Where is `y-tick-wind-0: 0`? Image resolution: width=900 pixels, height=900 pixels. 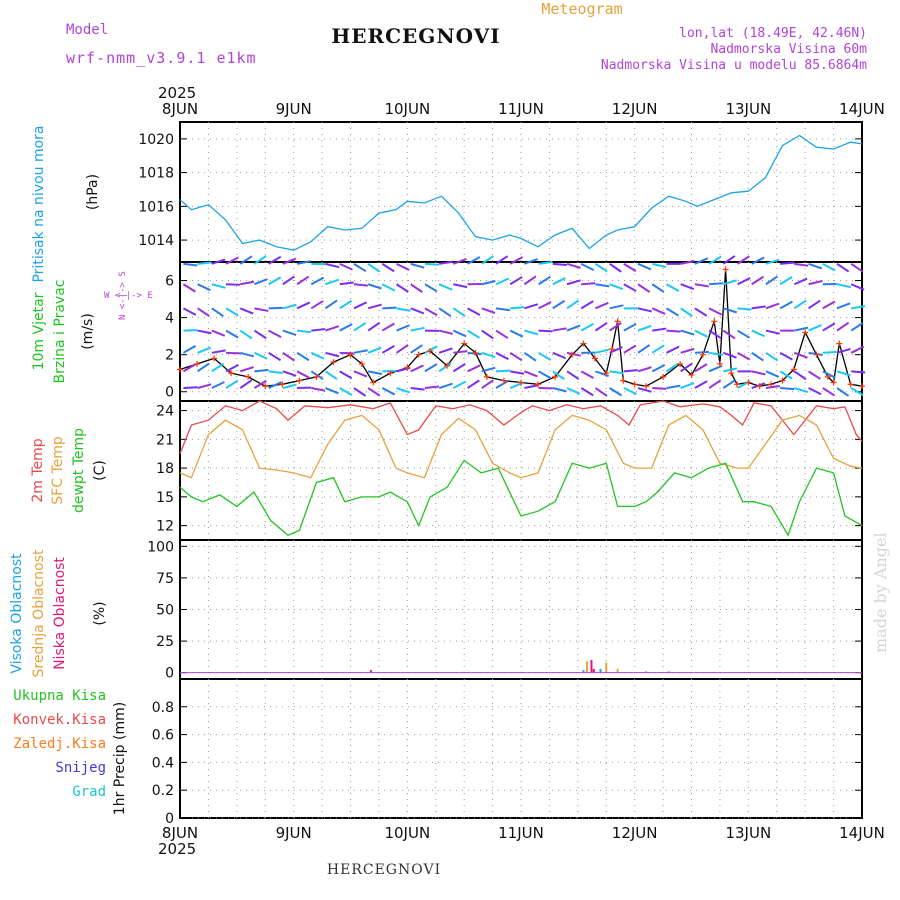
y-tick-wind-0: 0 is located at coordinates (169, 393).